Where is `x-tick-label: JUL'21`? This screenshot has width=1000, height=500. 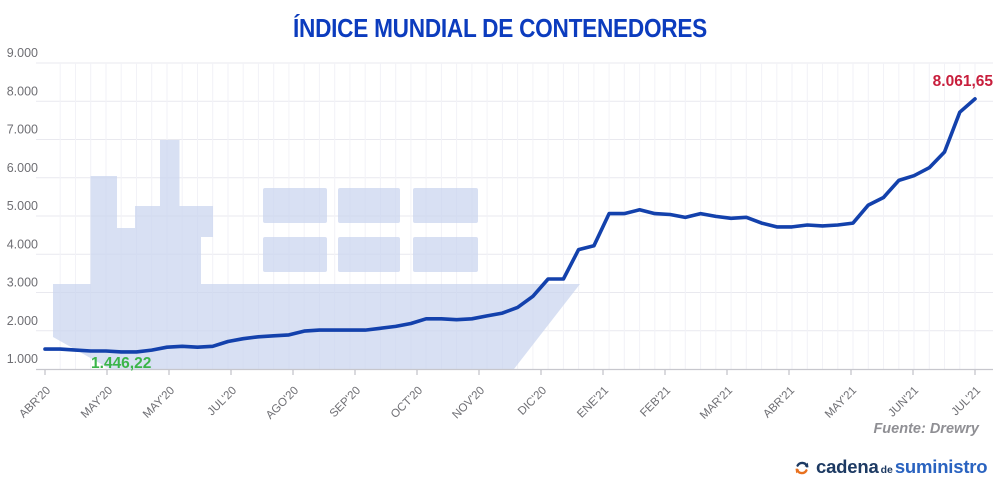 x-tick-label: JUL'21 is located at coordinates (967, 402).